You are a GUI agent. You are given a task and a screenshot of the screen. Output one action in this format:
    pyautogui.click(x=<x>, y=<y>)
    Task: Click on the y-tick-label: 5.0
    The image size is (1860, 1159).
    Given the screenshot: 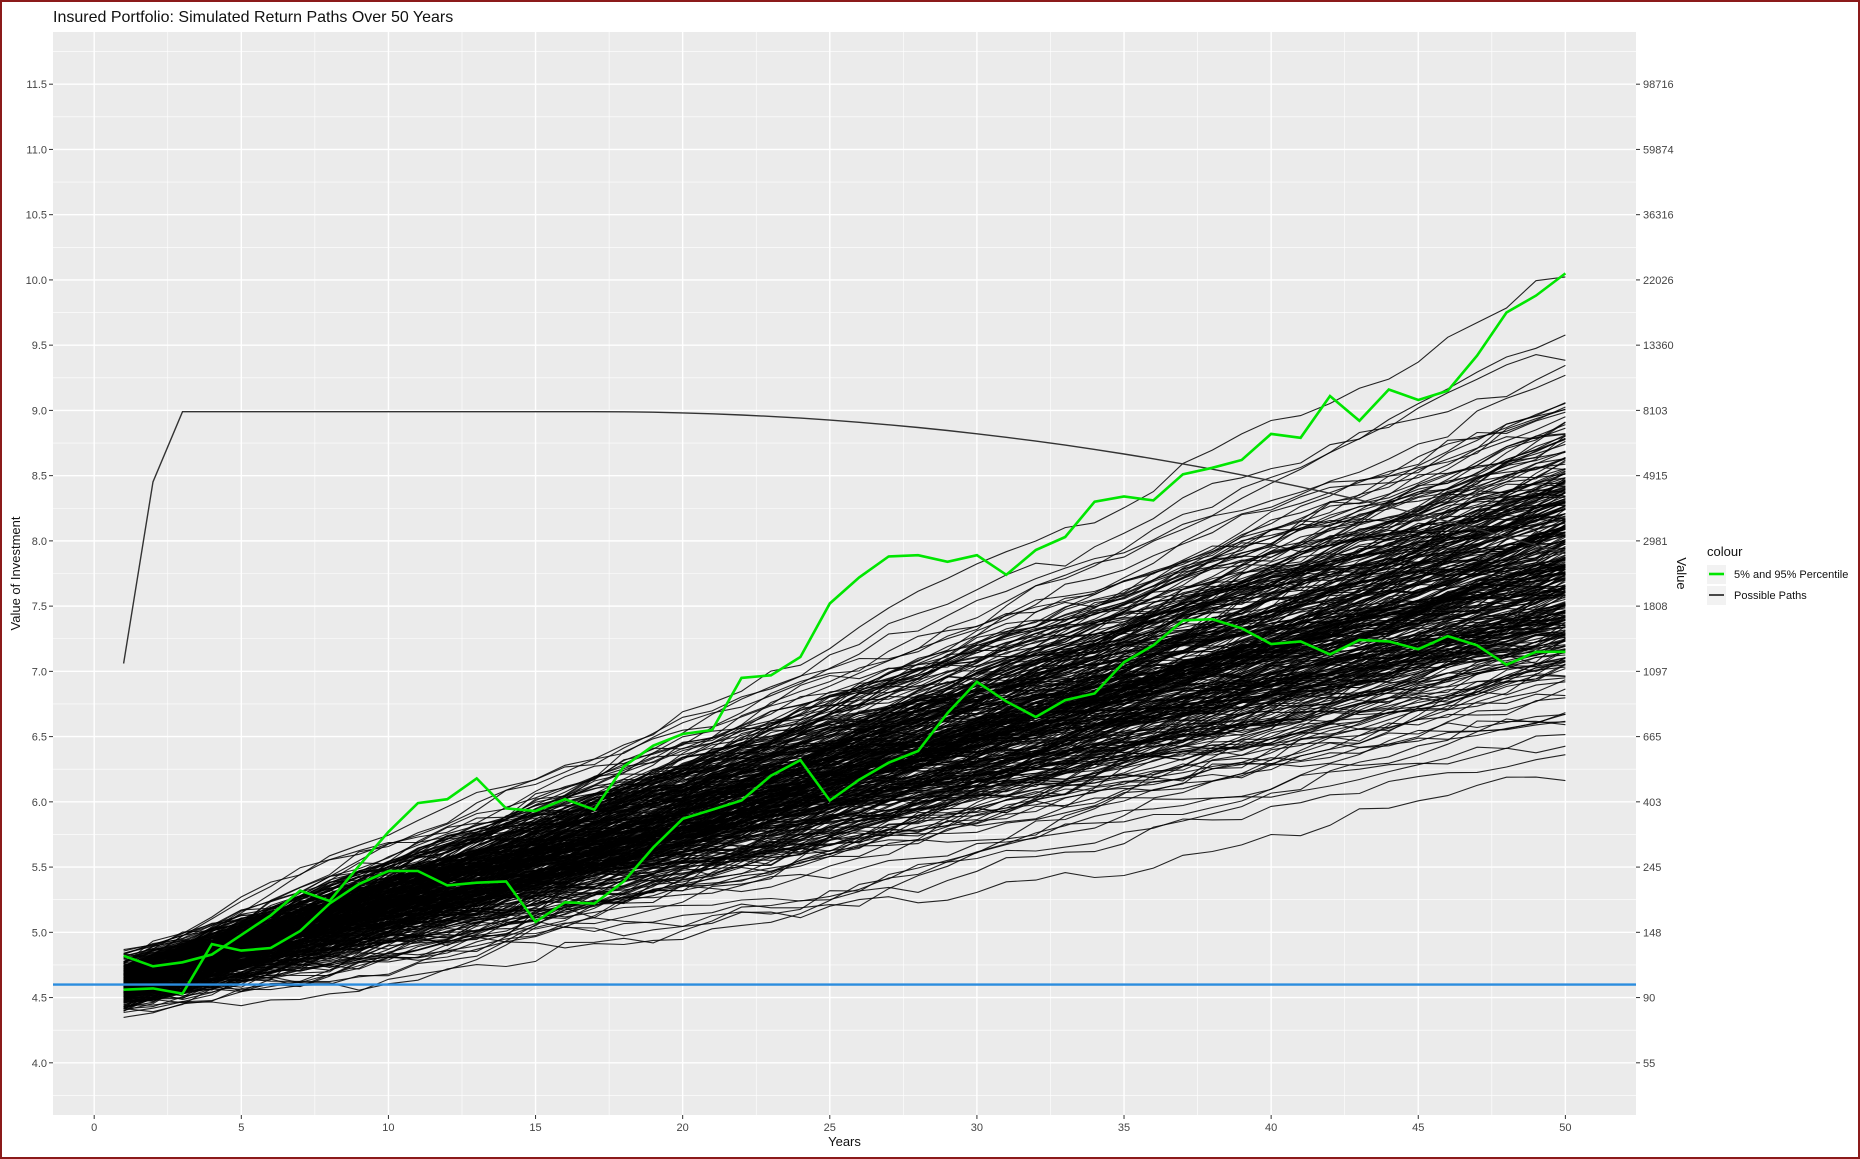 What is the action you would take?
    pyautogui.click(x=39, y=933)
    